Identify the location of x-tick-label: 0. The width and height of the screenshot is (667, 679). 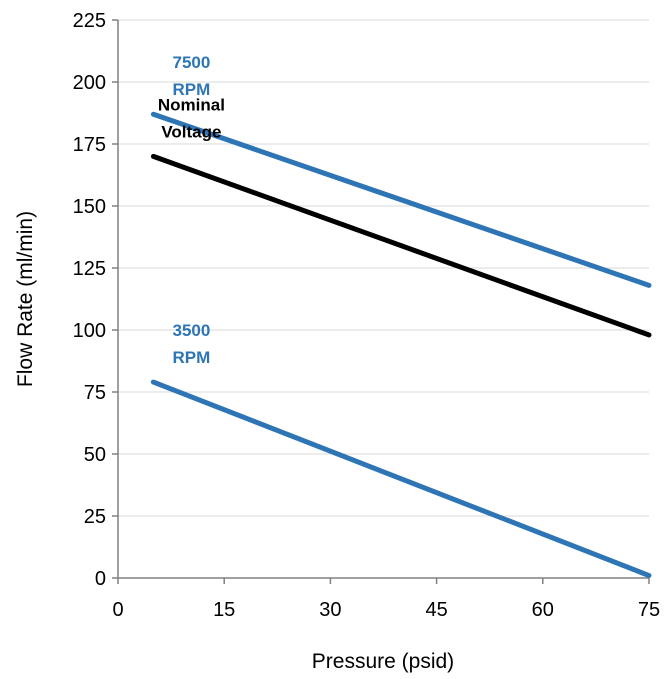
(117, 610).